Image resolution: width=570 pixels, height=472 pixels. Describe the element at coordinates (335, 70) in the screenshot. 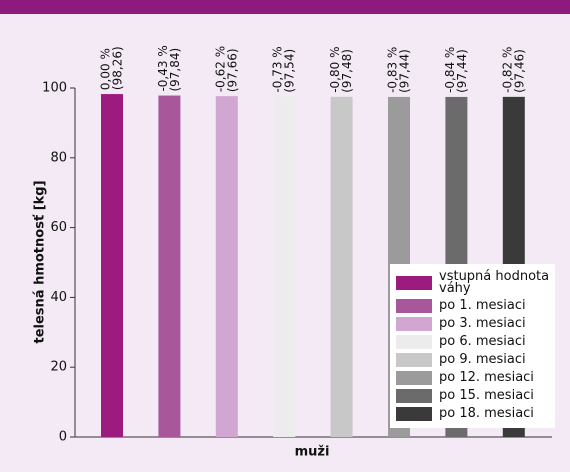

I see `change-label: -0,80 %` at that location.